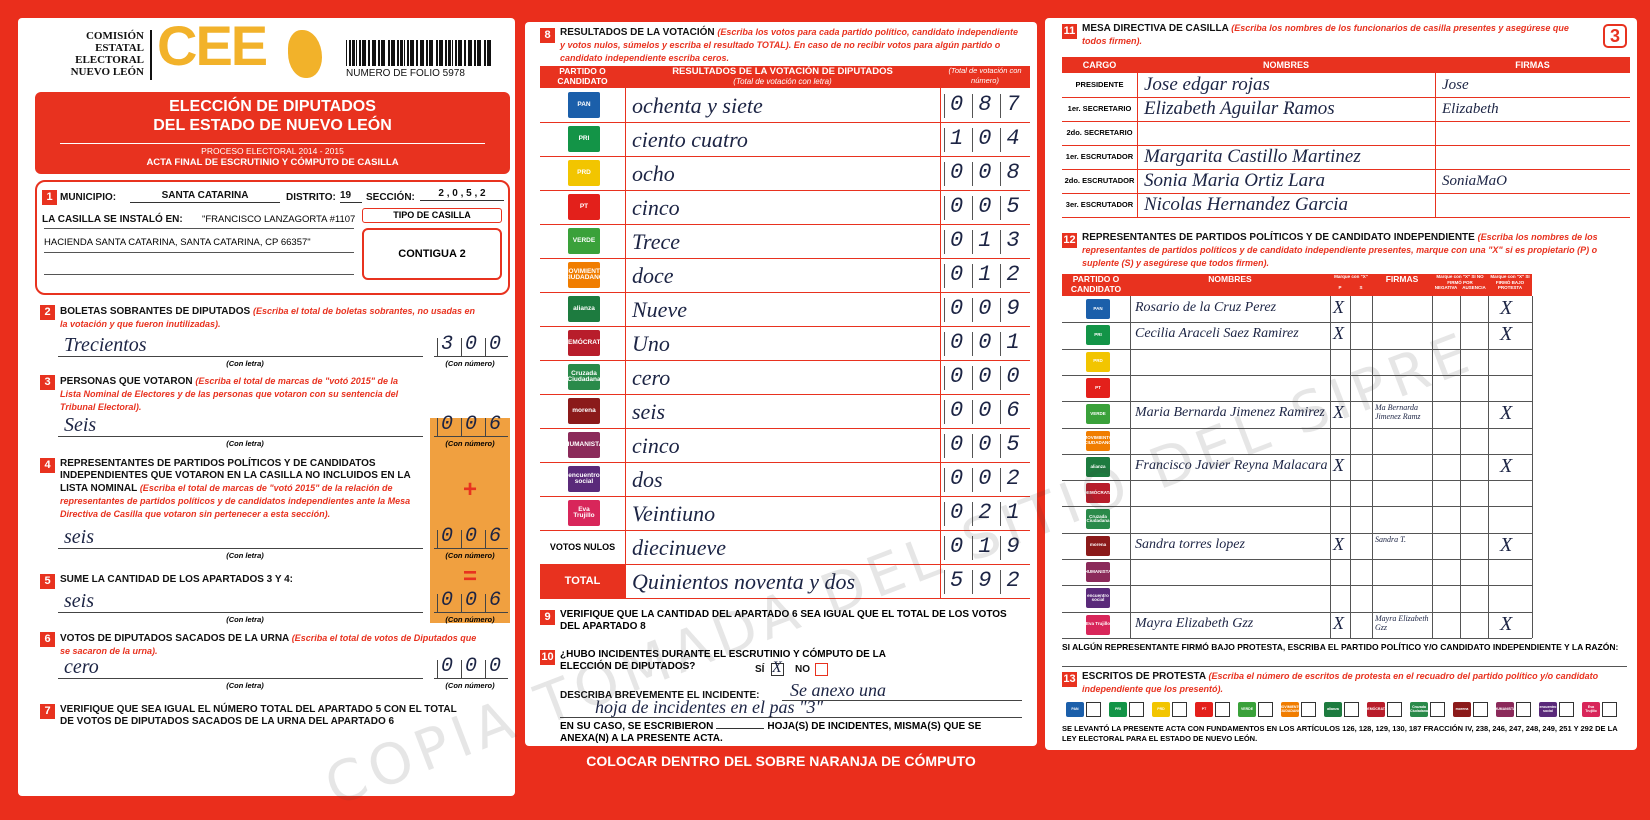 This screenshot has height=820, width=1650. What do you see at coordinates (1419, 709) in the screenshot?
I see `party-name: Cruzada Ciudadana` at bounding box center [1419, 709].